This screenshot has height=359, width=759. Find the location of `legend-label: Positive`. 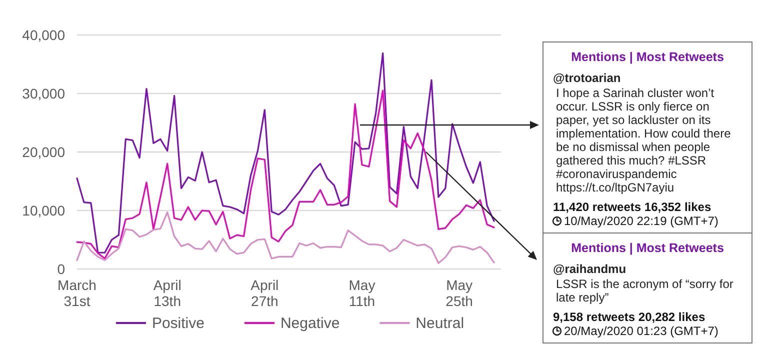

legend-label: Positive is located at coordinates (178, 323).